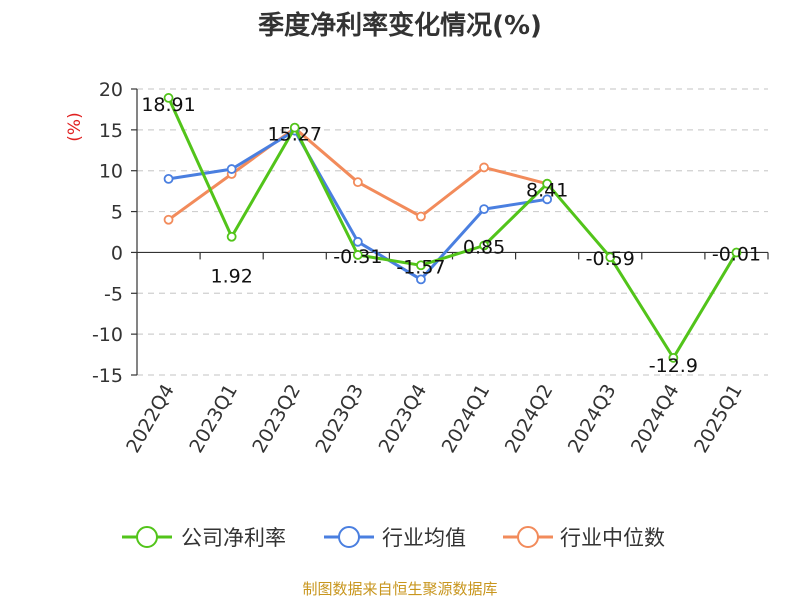  Describe the element at coordinates (529, 419) in the screenshot. I see `x-tick-label: 2024Q2` at that location.